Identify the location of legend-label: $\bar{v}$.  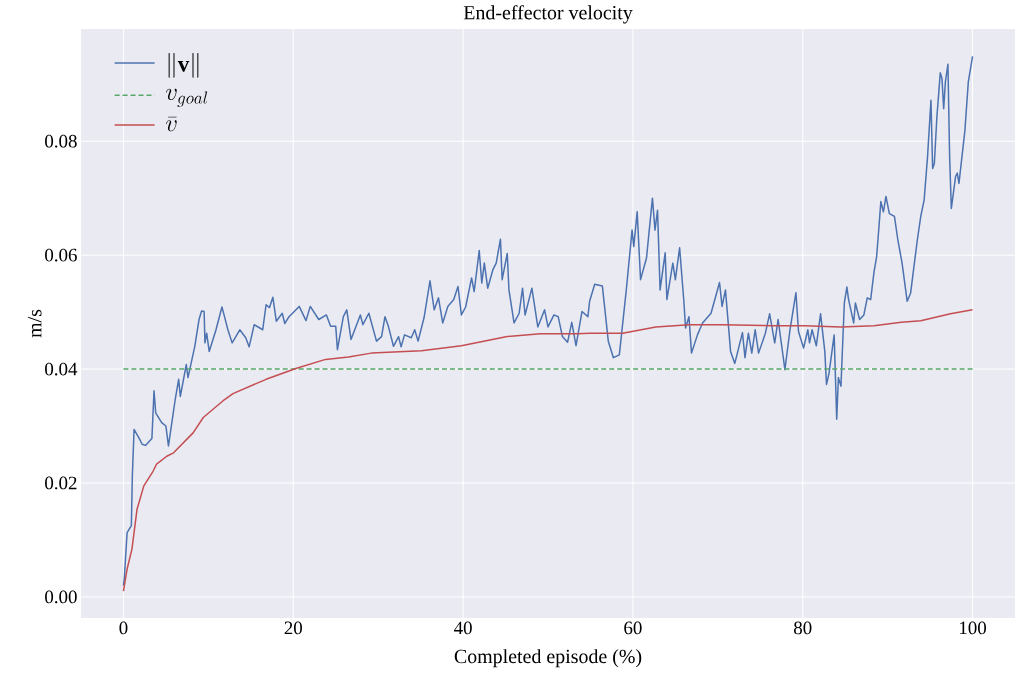
(171, 124).